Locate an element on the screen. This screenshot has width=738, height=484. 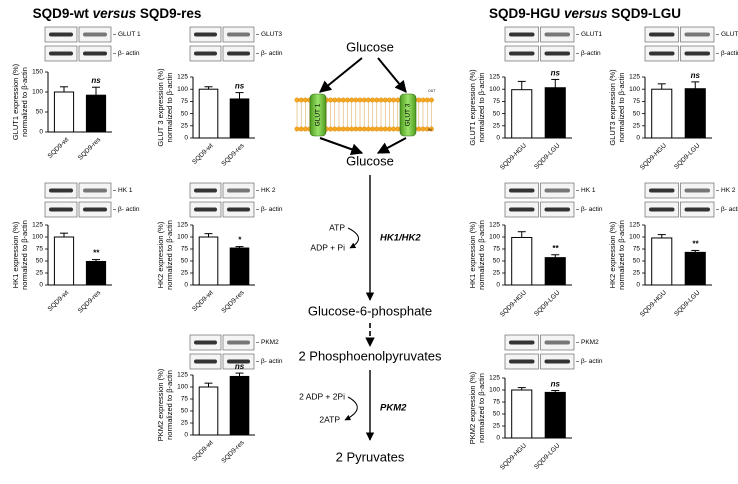
blot-label: HK 2 is located at coordinates (268, 190).